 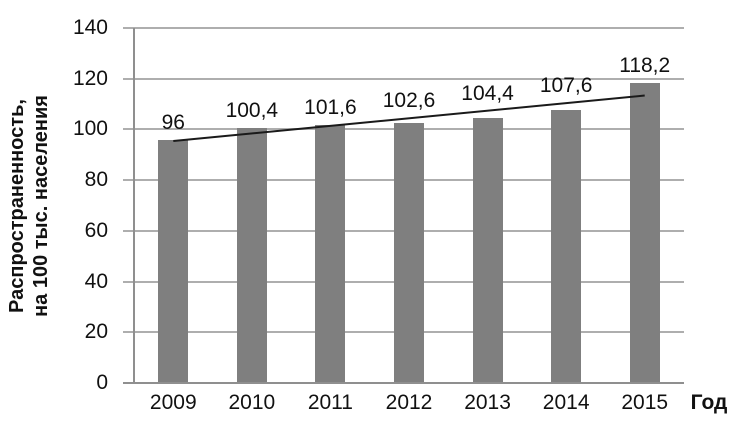 What do you see at coordinates (487, 93) in the screenshot?
I see `bar-value-label: 104,4` at bounding box center [487, 93].